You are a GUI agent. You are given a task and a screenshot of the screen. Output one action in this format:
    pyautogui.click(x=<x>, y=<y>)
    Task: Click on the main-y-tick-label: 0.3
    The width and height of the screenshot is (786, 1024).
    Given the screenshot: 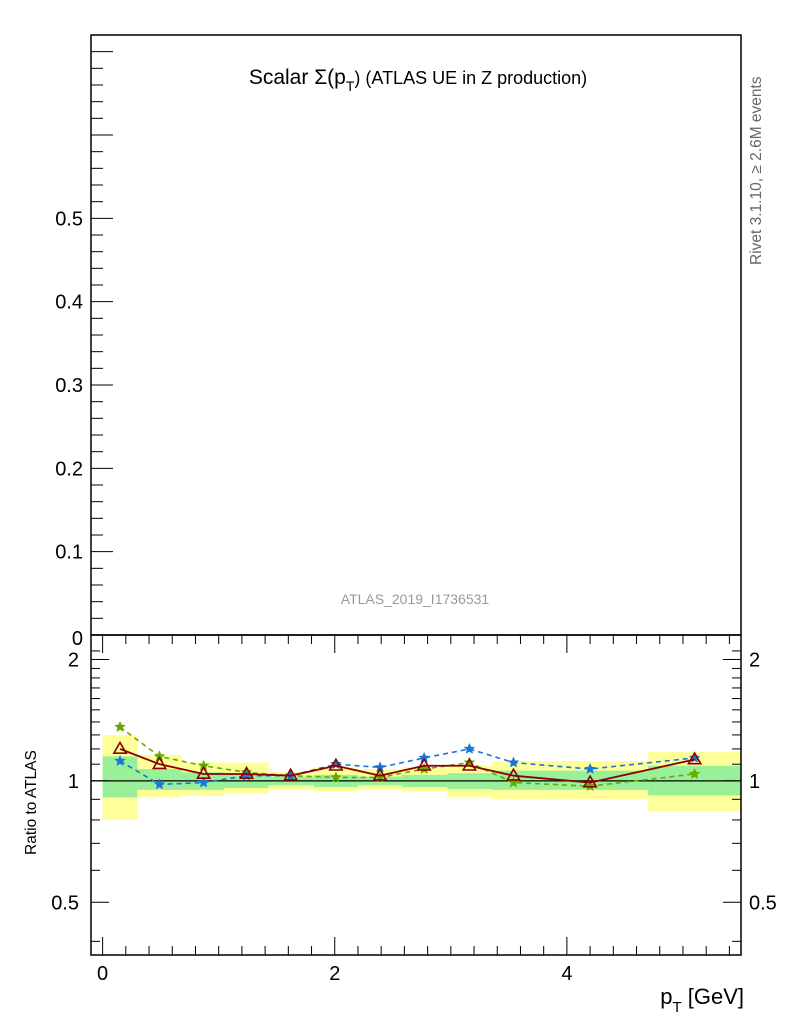 What is the action you would take?
    pyautogui.click(x=69, y=386)
    